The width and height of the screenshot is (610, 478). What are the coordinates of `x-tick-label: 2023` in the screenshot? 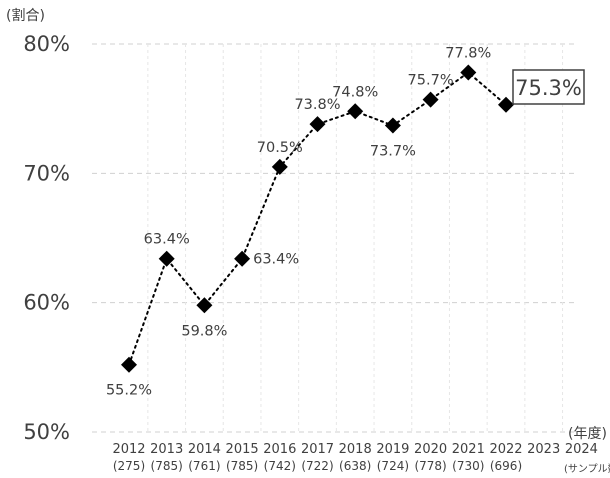 It's located at (543, 449).